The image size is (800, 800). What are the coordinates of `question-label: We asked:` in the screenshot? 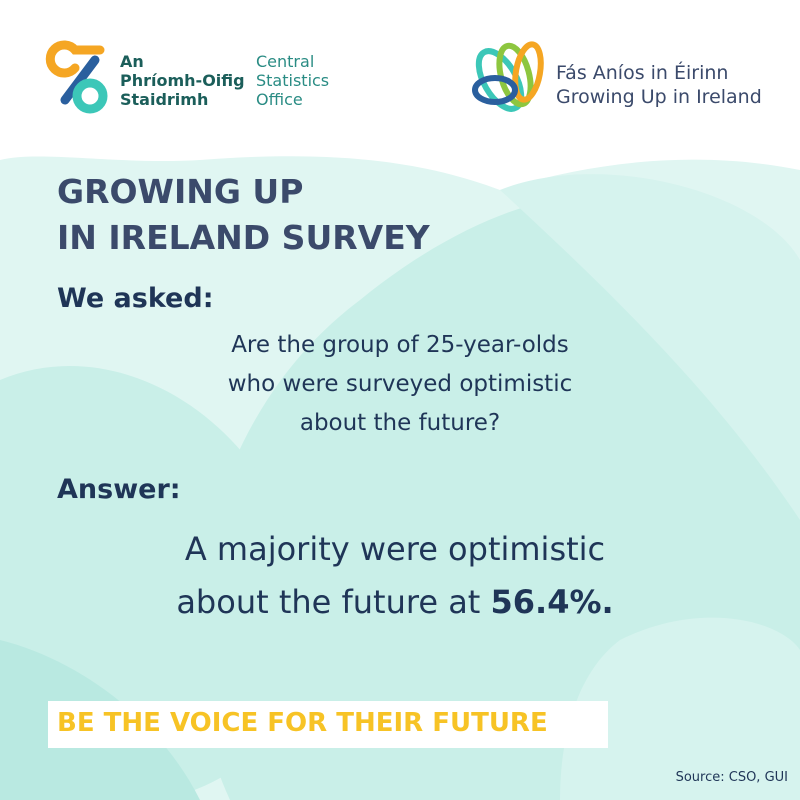 It's located at (135, 298).